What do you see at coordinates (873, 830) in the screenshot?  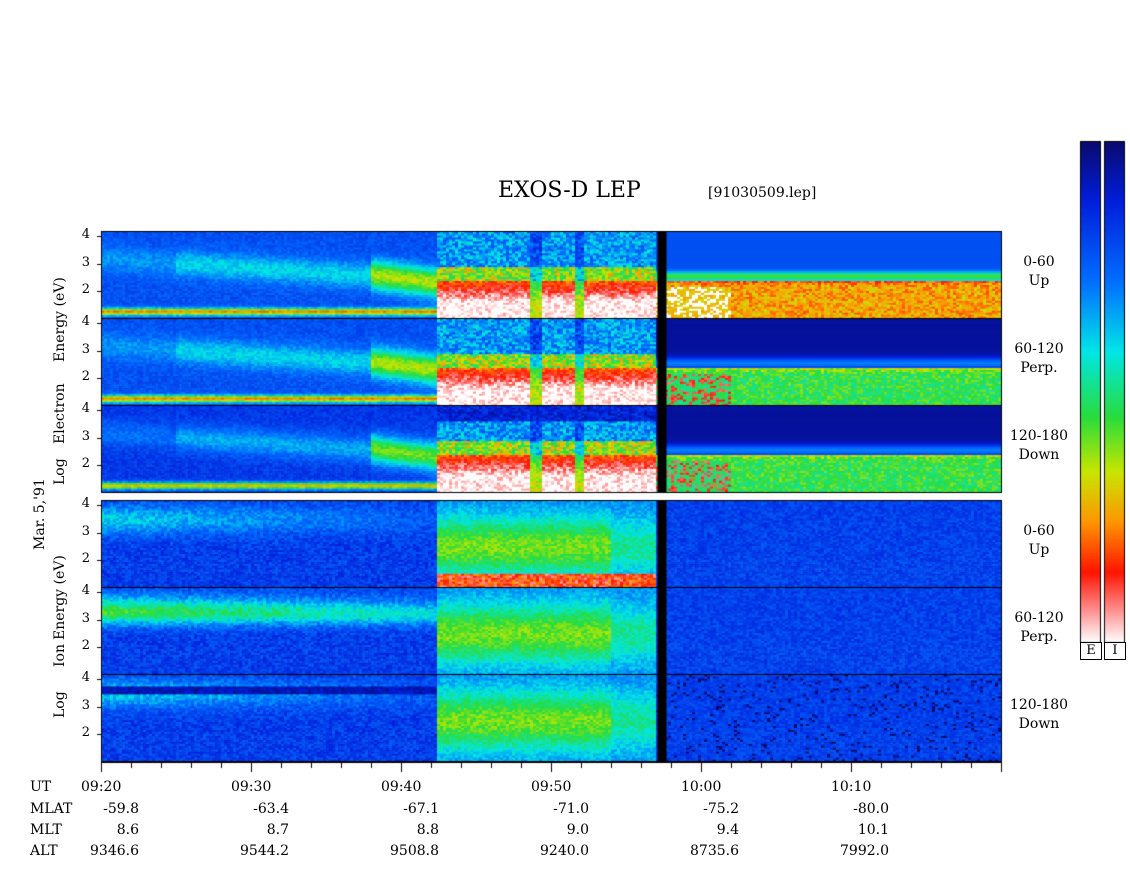 I see `axis-value-mlt: 10.1` at bounding box center [873, 830].